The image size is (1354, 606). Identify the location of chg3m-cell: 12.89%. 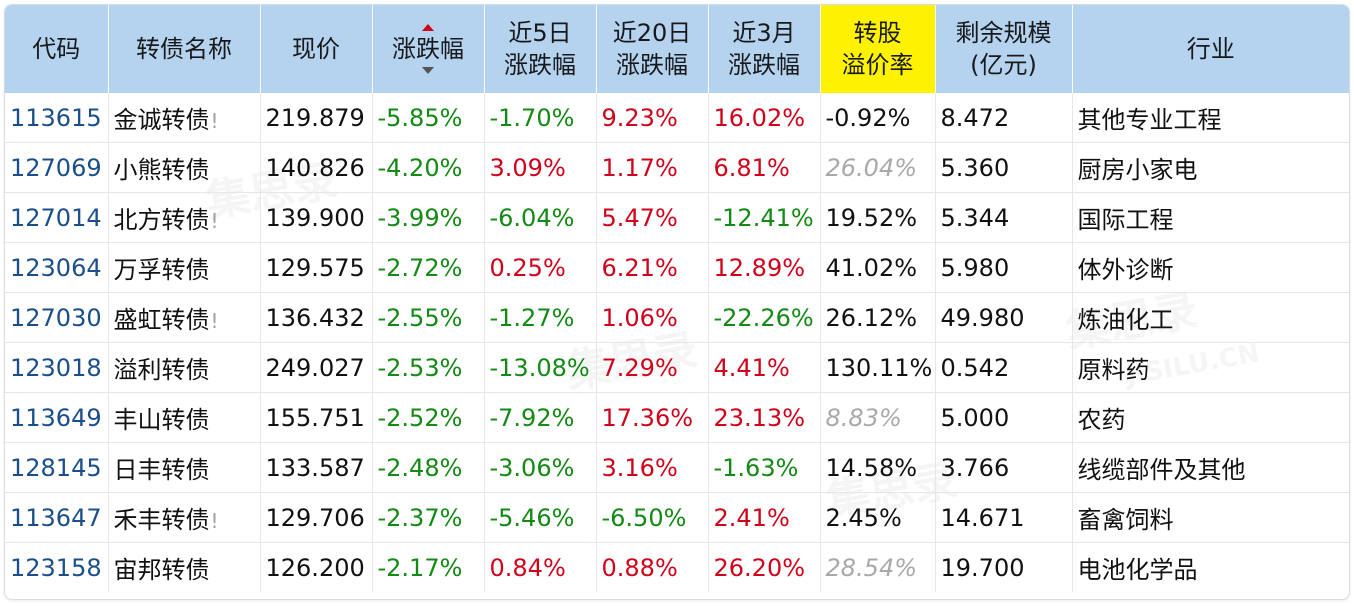
(764, 267).